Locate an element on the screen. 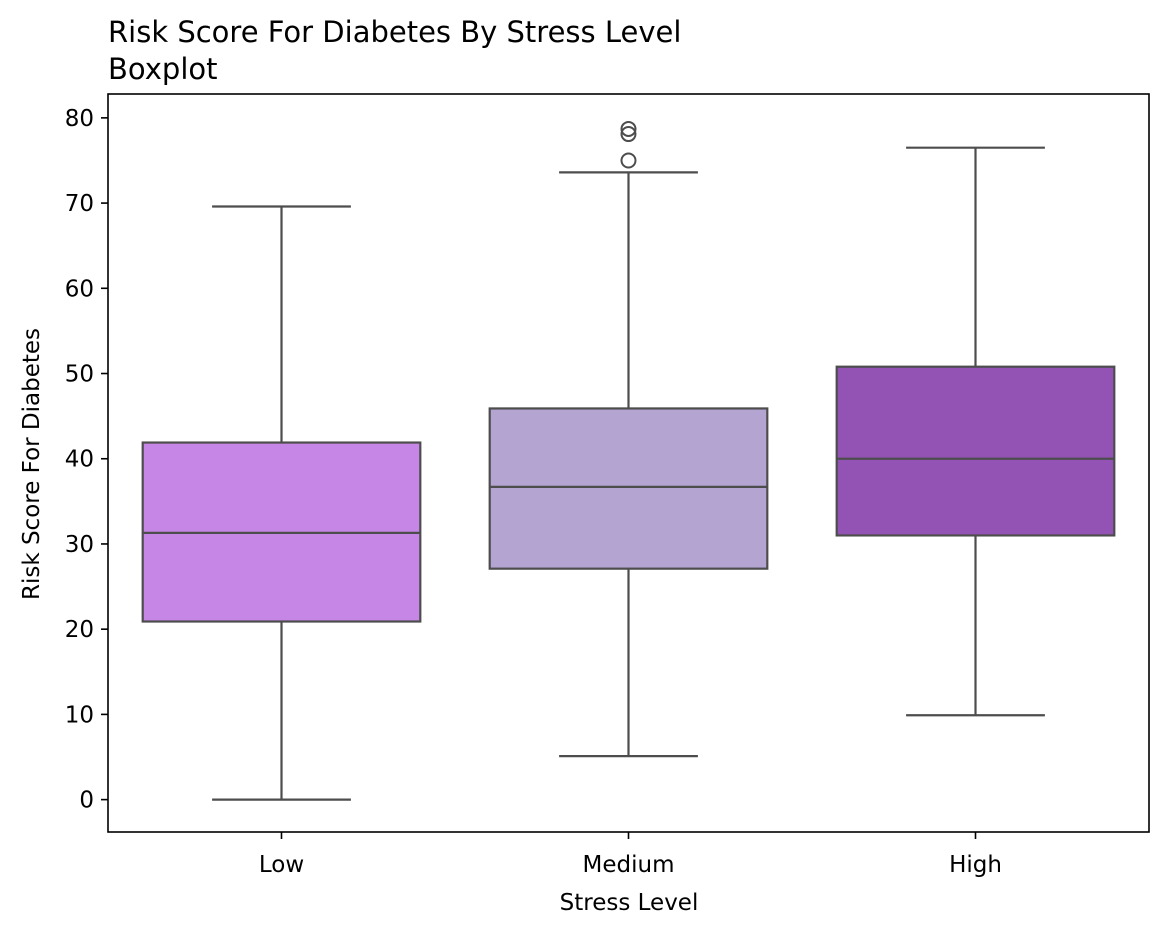 The height and width of the screenshot is (934, 1169). y-tick-label: 80 is located at coordinates (79, 119).